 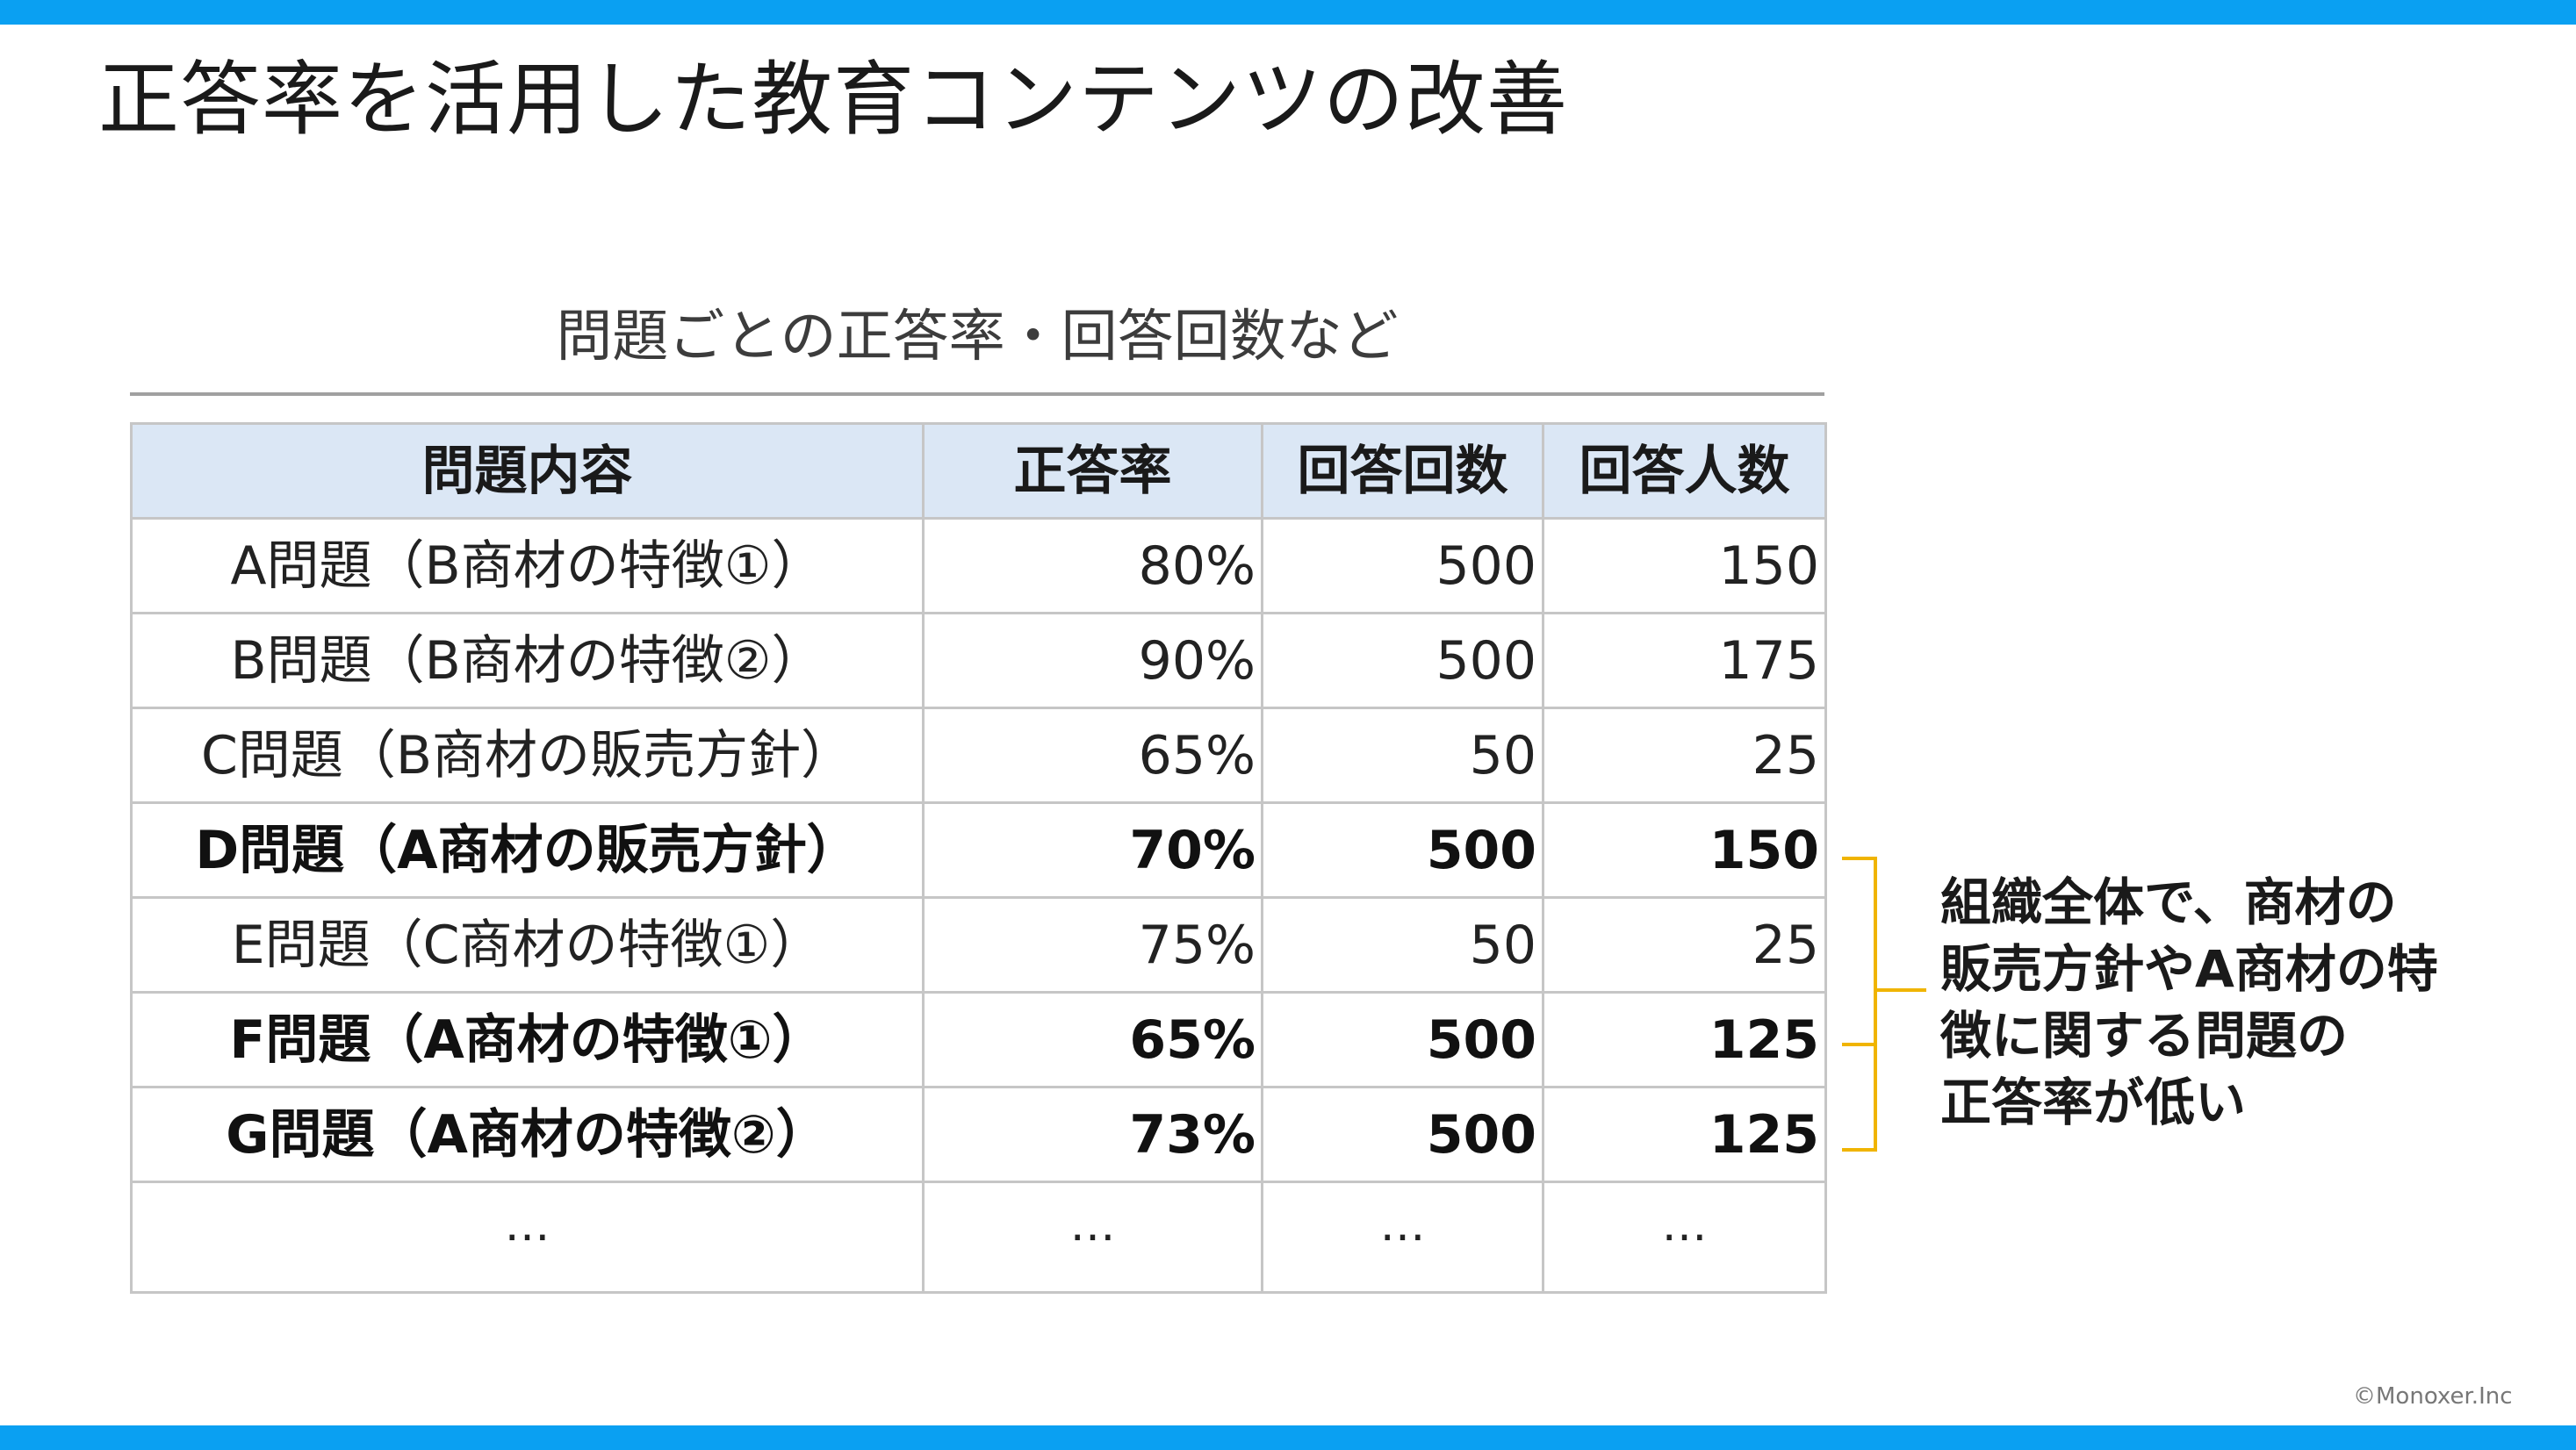 I want to click on top-accent-bar, so click(x=1288, y=12).